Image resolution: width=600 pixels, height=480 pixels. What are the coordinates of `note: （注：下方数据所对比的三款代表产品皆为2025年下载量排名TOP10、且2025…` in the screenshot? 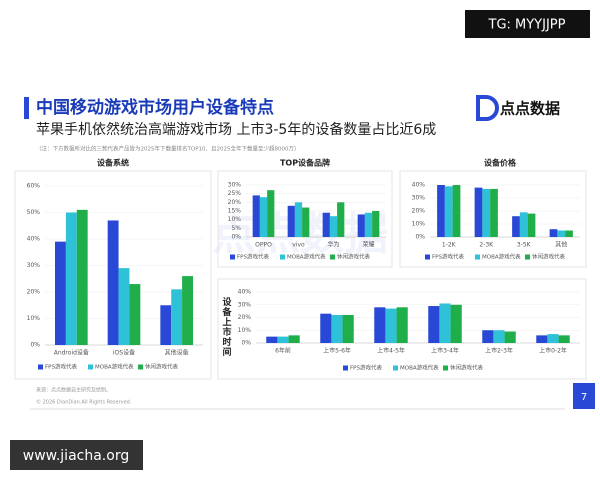 It's located at (168, 149).